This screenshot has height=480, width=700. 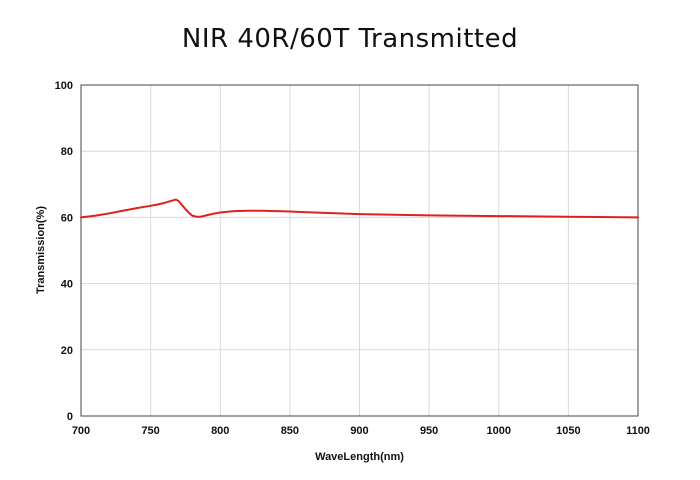 What do you see at coordinates (429, 431) in the screenshot?
I see `x-tick-label: 950` at bounding box center [429, 431].